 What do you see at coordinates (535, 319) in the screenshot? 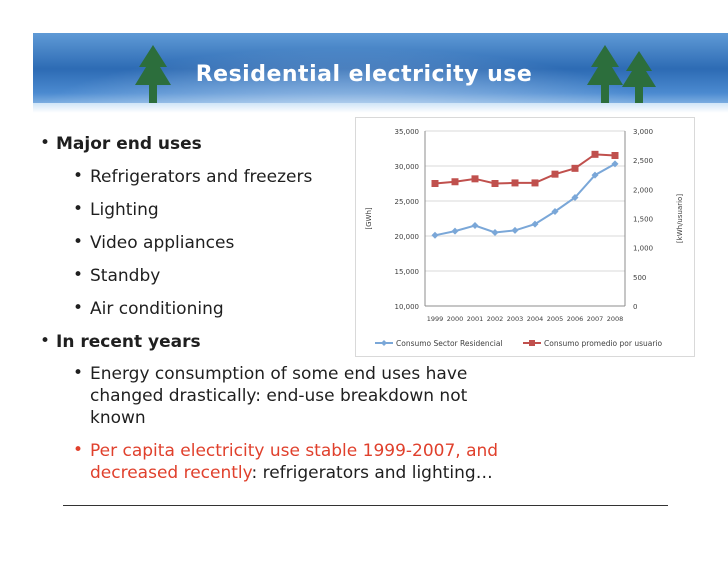
I see `x-tick-label: 2004` at bounding box center [535, 319].